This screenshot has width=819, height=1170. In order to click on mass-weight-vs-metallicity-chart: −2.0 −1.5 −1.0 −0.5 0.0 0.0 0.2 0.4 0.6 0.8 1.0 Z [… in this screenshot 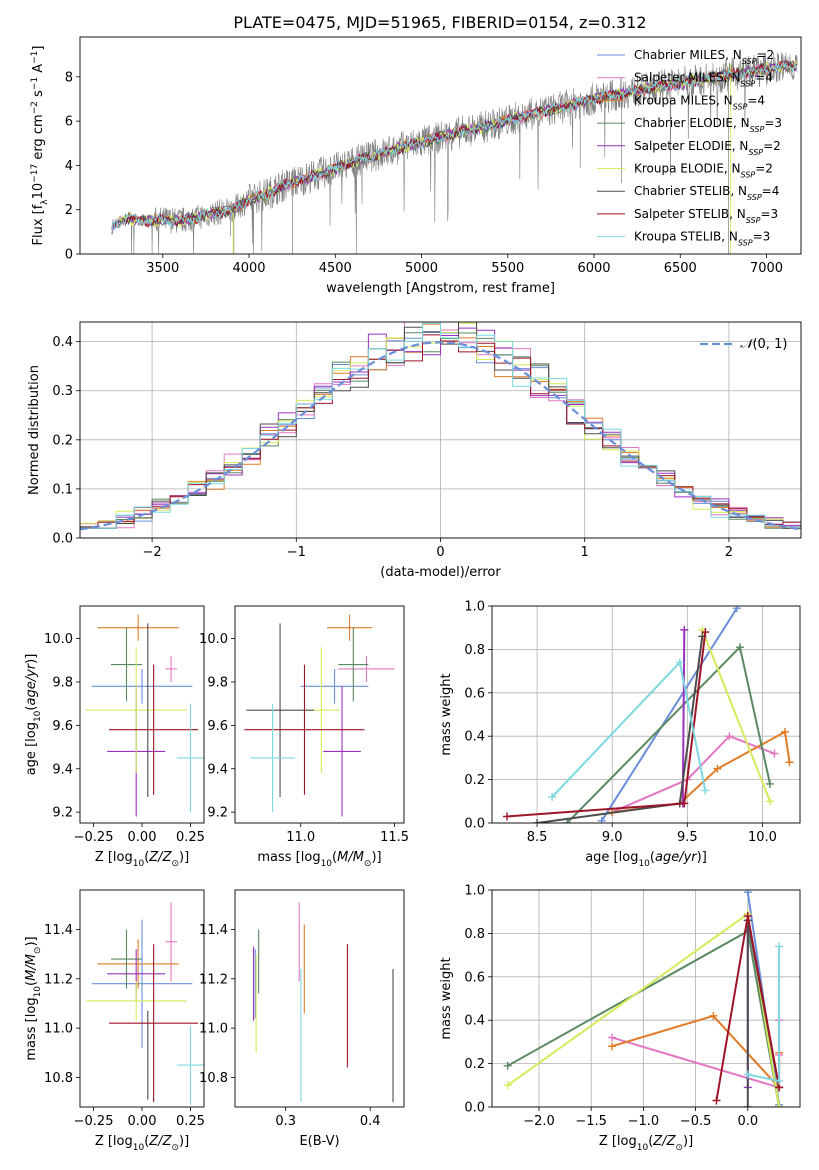, I will do `click(620, 1018)`.